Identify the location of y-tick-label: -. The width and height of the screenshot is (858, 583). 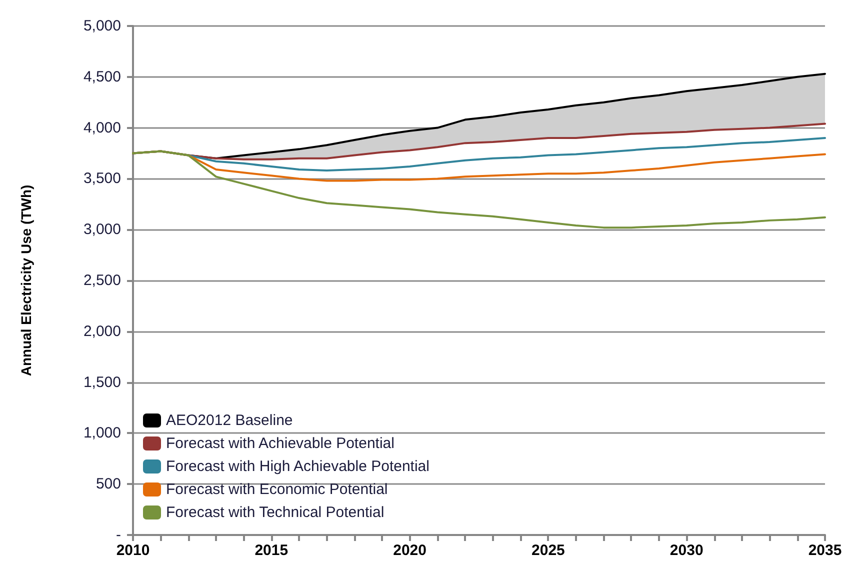
(118, 535).